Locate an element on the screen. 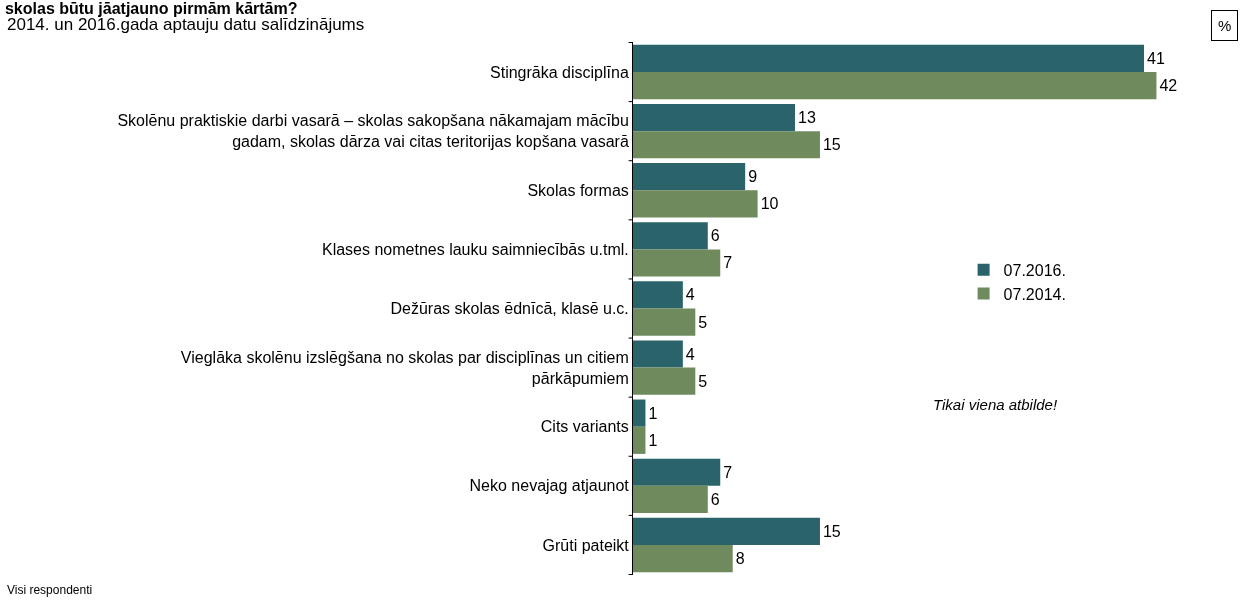 This screenshot has width=1244, height=603. annotation: Tikai viena atbilde! is located at coordinates (995, 404).